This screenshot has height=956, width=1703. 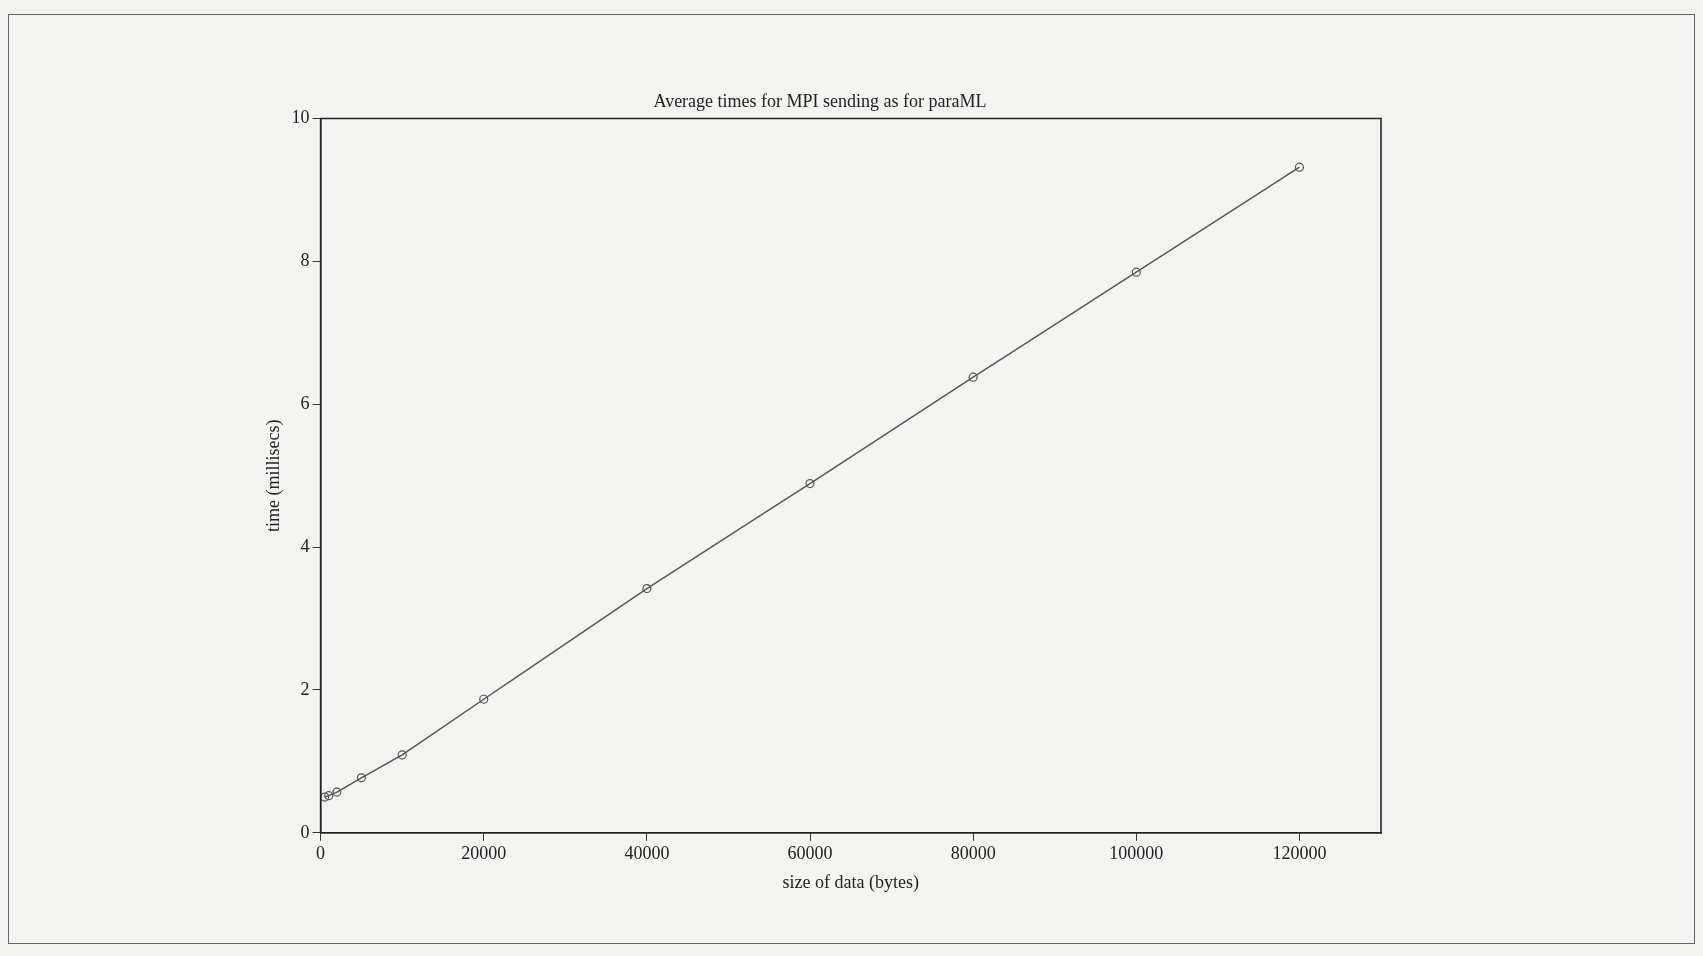 What do you see at coordinates (1136, 853) in the screenshot?
I see `x-tick-label: 100000` at bounding box center [1136, 853].